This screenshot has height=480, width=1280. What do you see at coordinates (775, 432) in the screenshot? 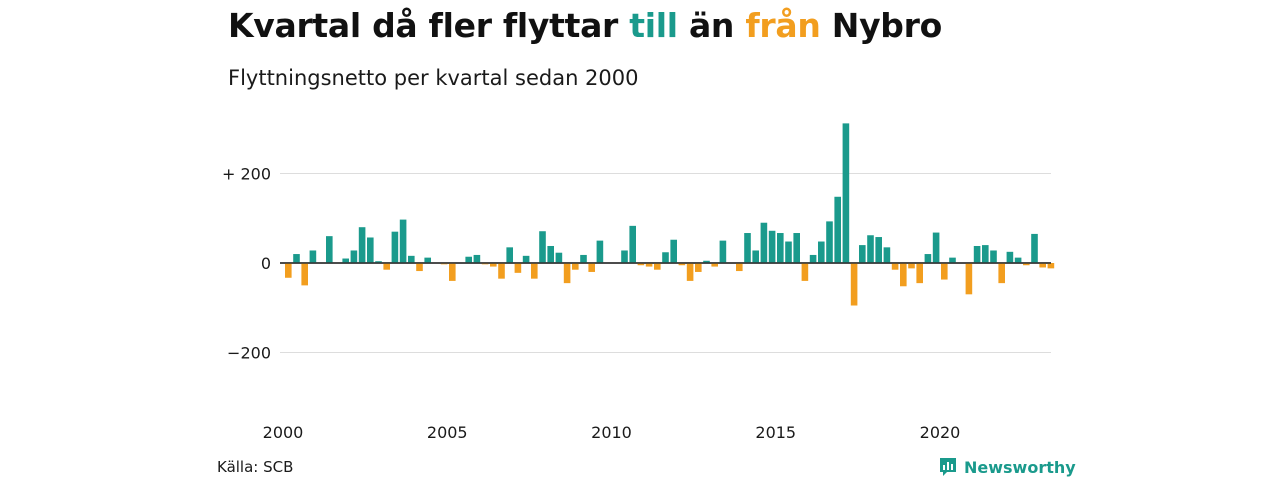
I see `x-tick-label: 2015` at bounding box center [775, 432].